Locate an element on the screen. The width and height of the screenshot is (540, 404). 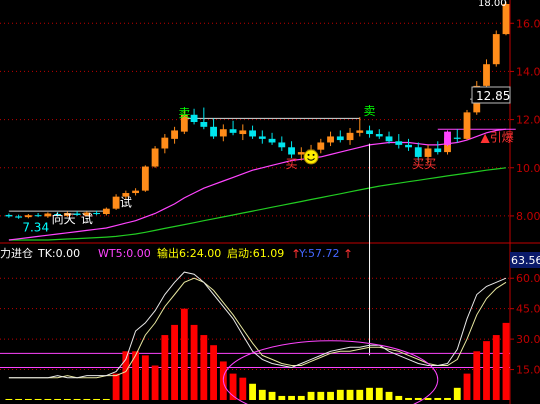
indicator-axis-ticks: 60.0 45.0 30.0 15.0 is located at coordinates (525, 324).